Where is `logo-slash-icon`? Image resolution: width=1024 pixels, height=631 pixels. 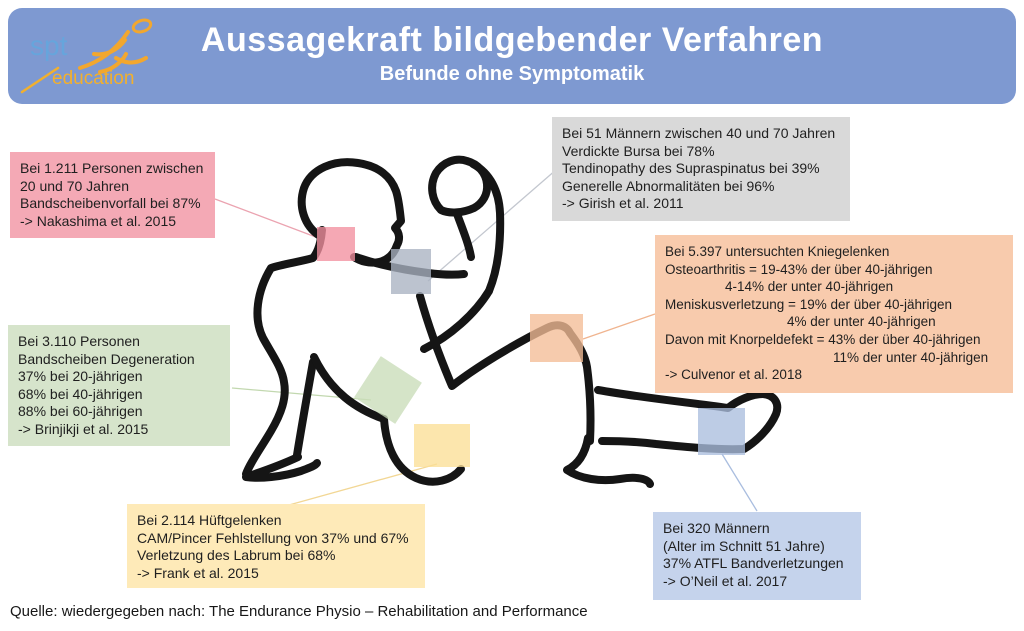
logo-slash-icon is located at coordinates (40, 80).